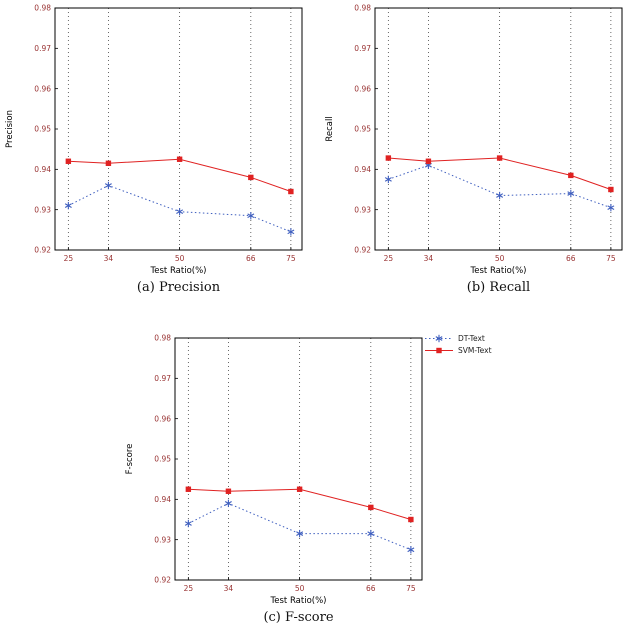 The width and height of the screenshot is (640, 635). I want to click on caption-fscore: (c) F-score, so click(298, 617).